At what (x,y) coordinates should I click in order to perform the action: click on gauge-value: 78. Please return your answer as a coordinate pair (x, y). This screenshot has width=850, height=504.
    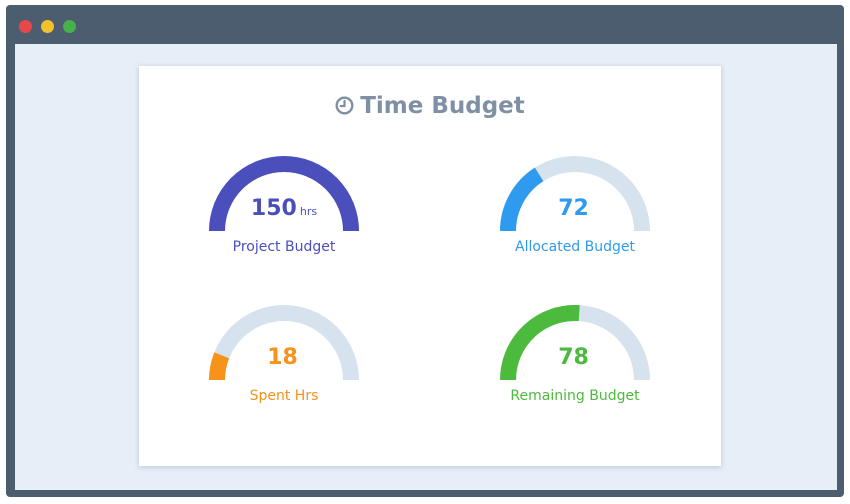
    Looking at the image, I should click on (573, 357).